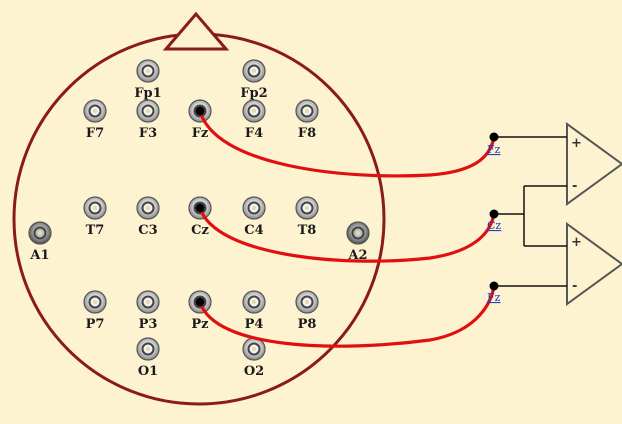  What do you see at coordinates (200, 302) in the screenshot?
I see `dot-pz-electrode` at bounding box center [200, 302].